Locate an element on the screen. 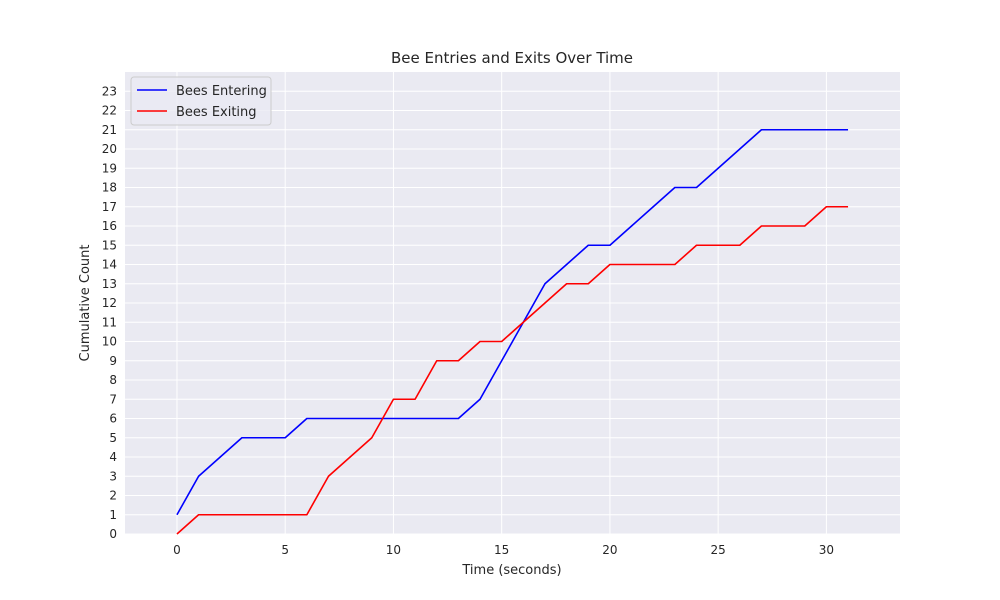 Image resolution: width=1000 pixels, height=600 pixels. legend: Bees Entering Bees Exiting is located at coordinates (201, 101).